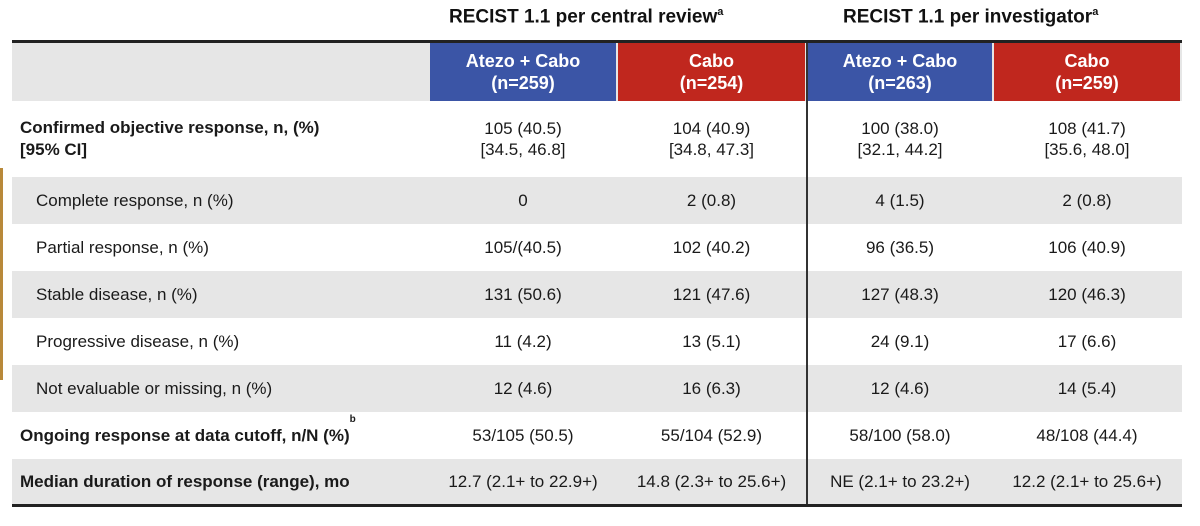  What do you see at coordinates (900, 200) in the screenshot?
I see `table-cell: 4 (1.5)` at bounding box center [900, 200].